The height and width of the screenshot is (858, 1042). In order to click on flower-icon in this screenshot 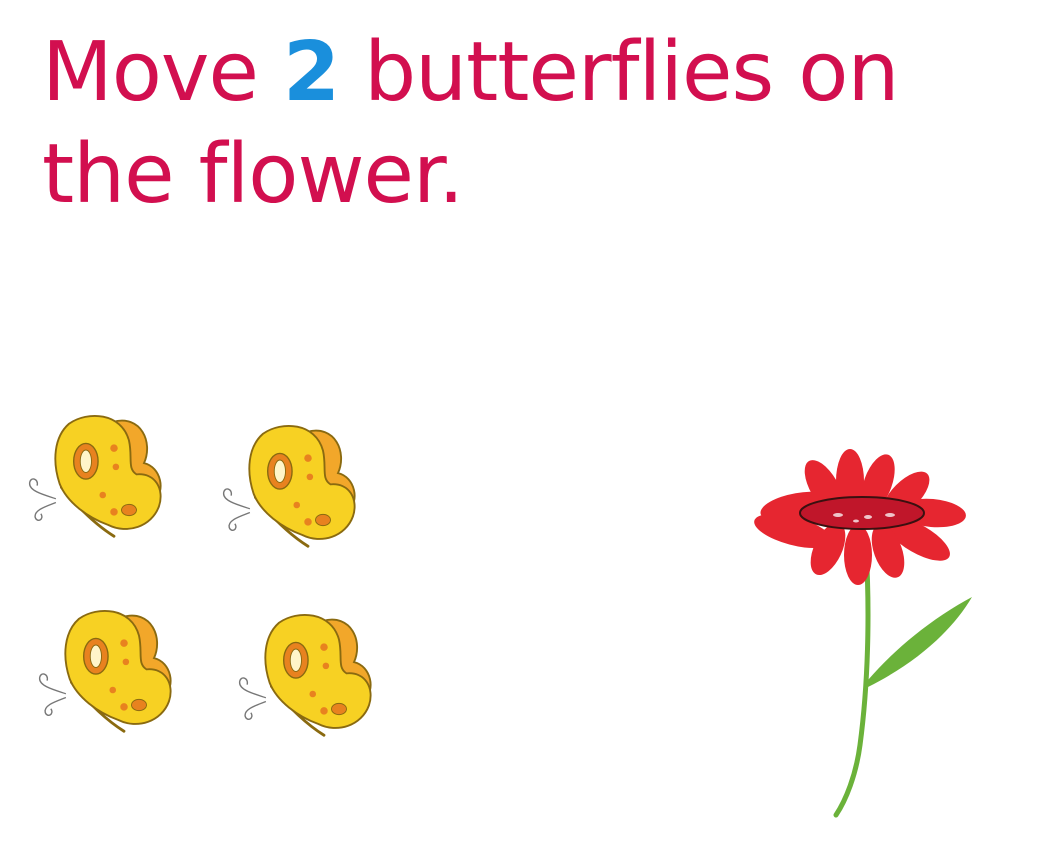, I will do `click(863, 633)`.